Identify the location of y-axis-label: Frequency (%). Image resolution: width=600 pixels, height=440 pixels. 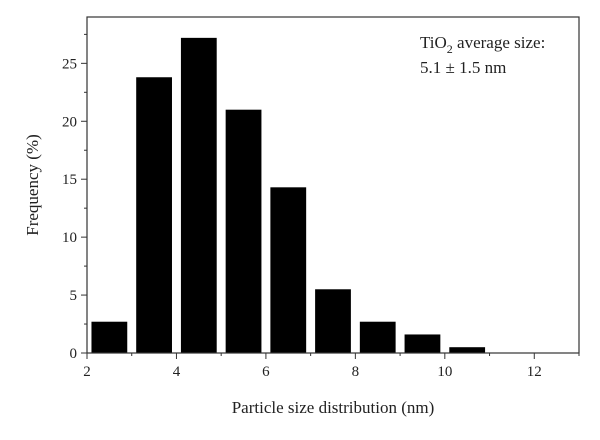
(32, 185).